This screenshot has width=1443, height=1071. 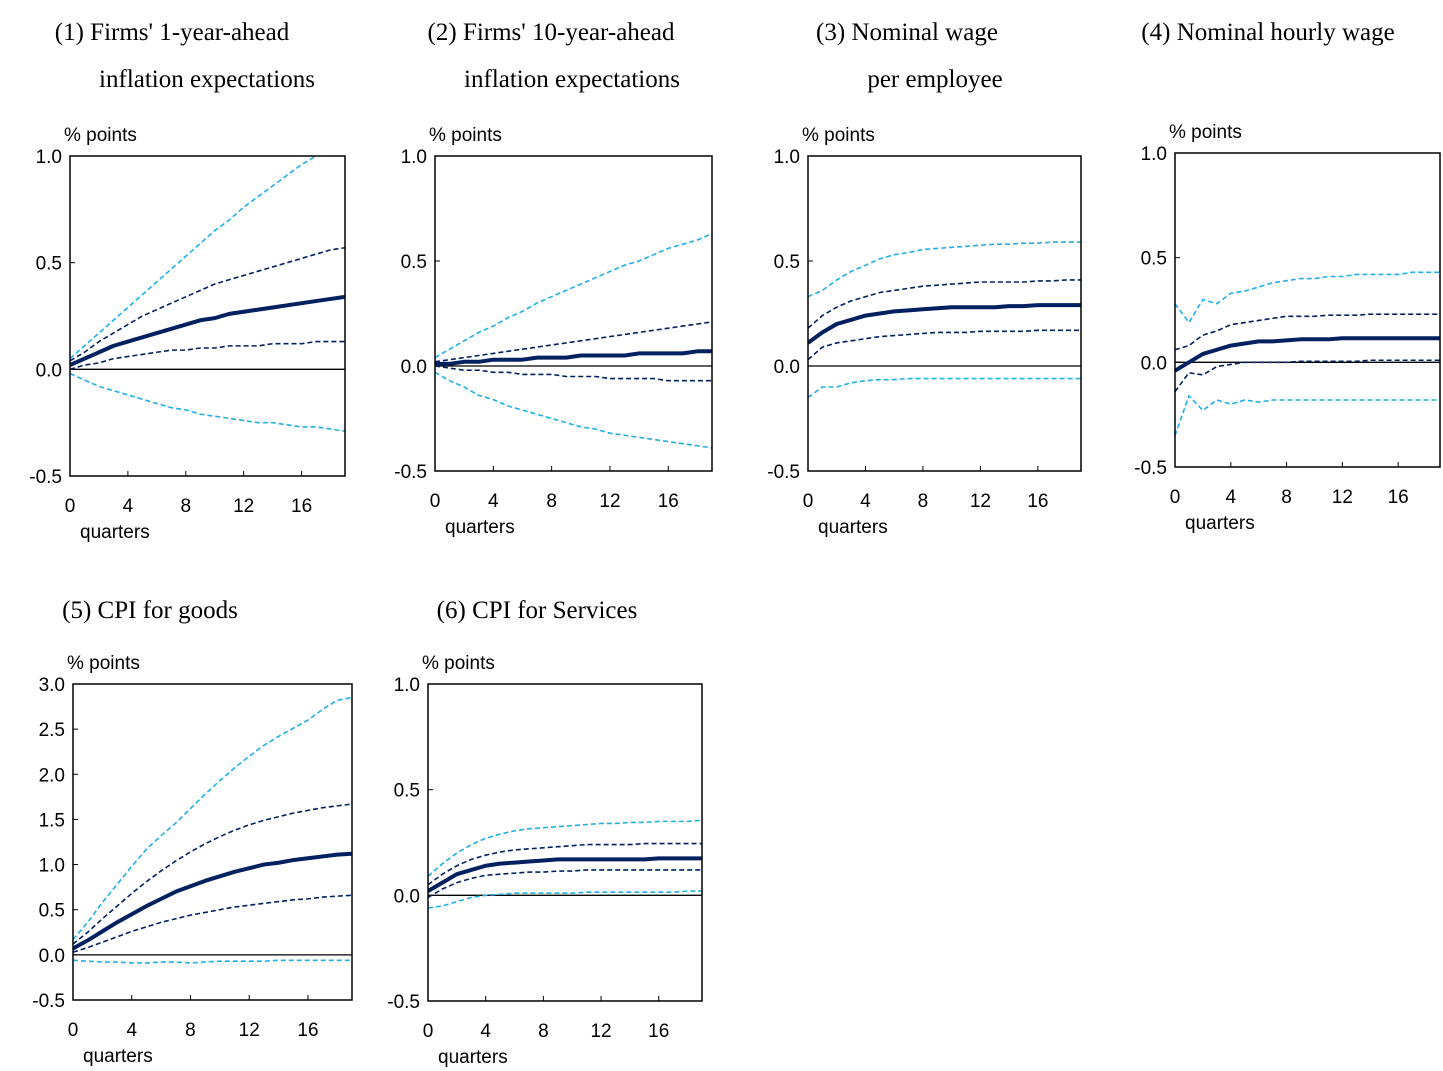 What do you see at coordinates (52, 820) in the screenshot?
I see `y-tick-label: 1.5` at bounding box center [52, 820].